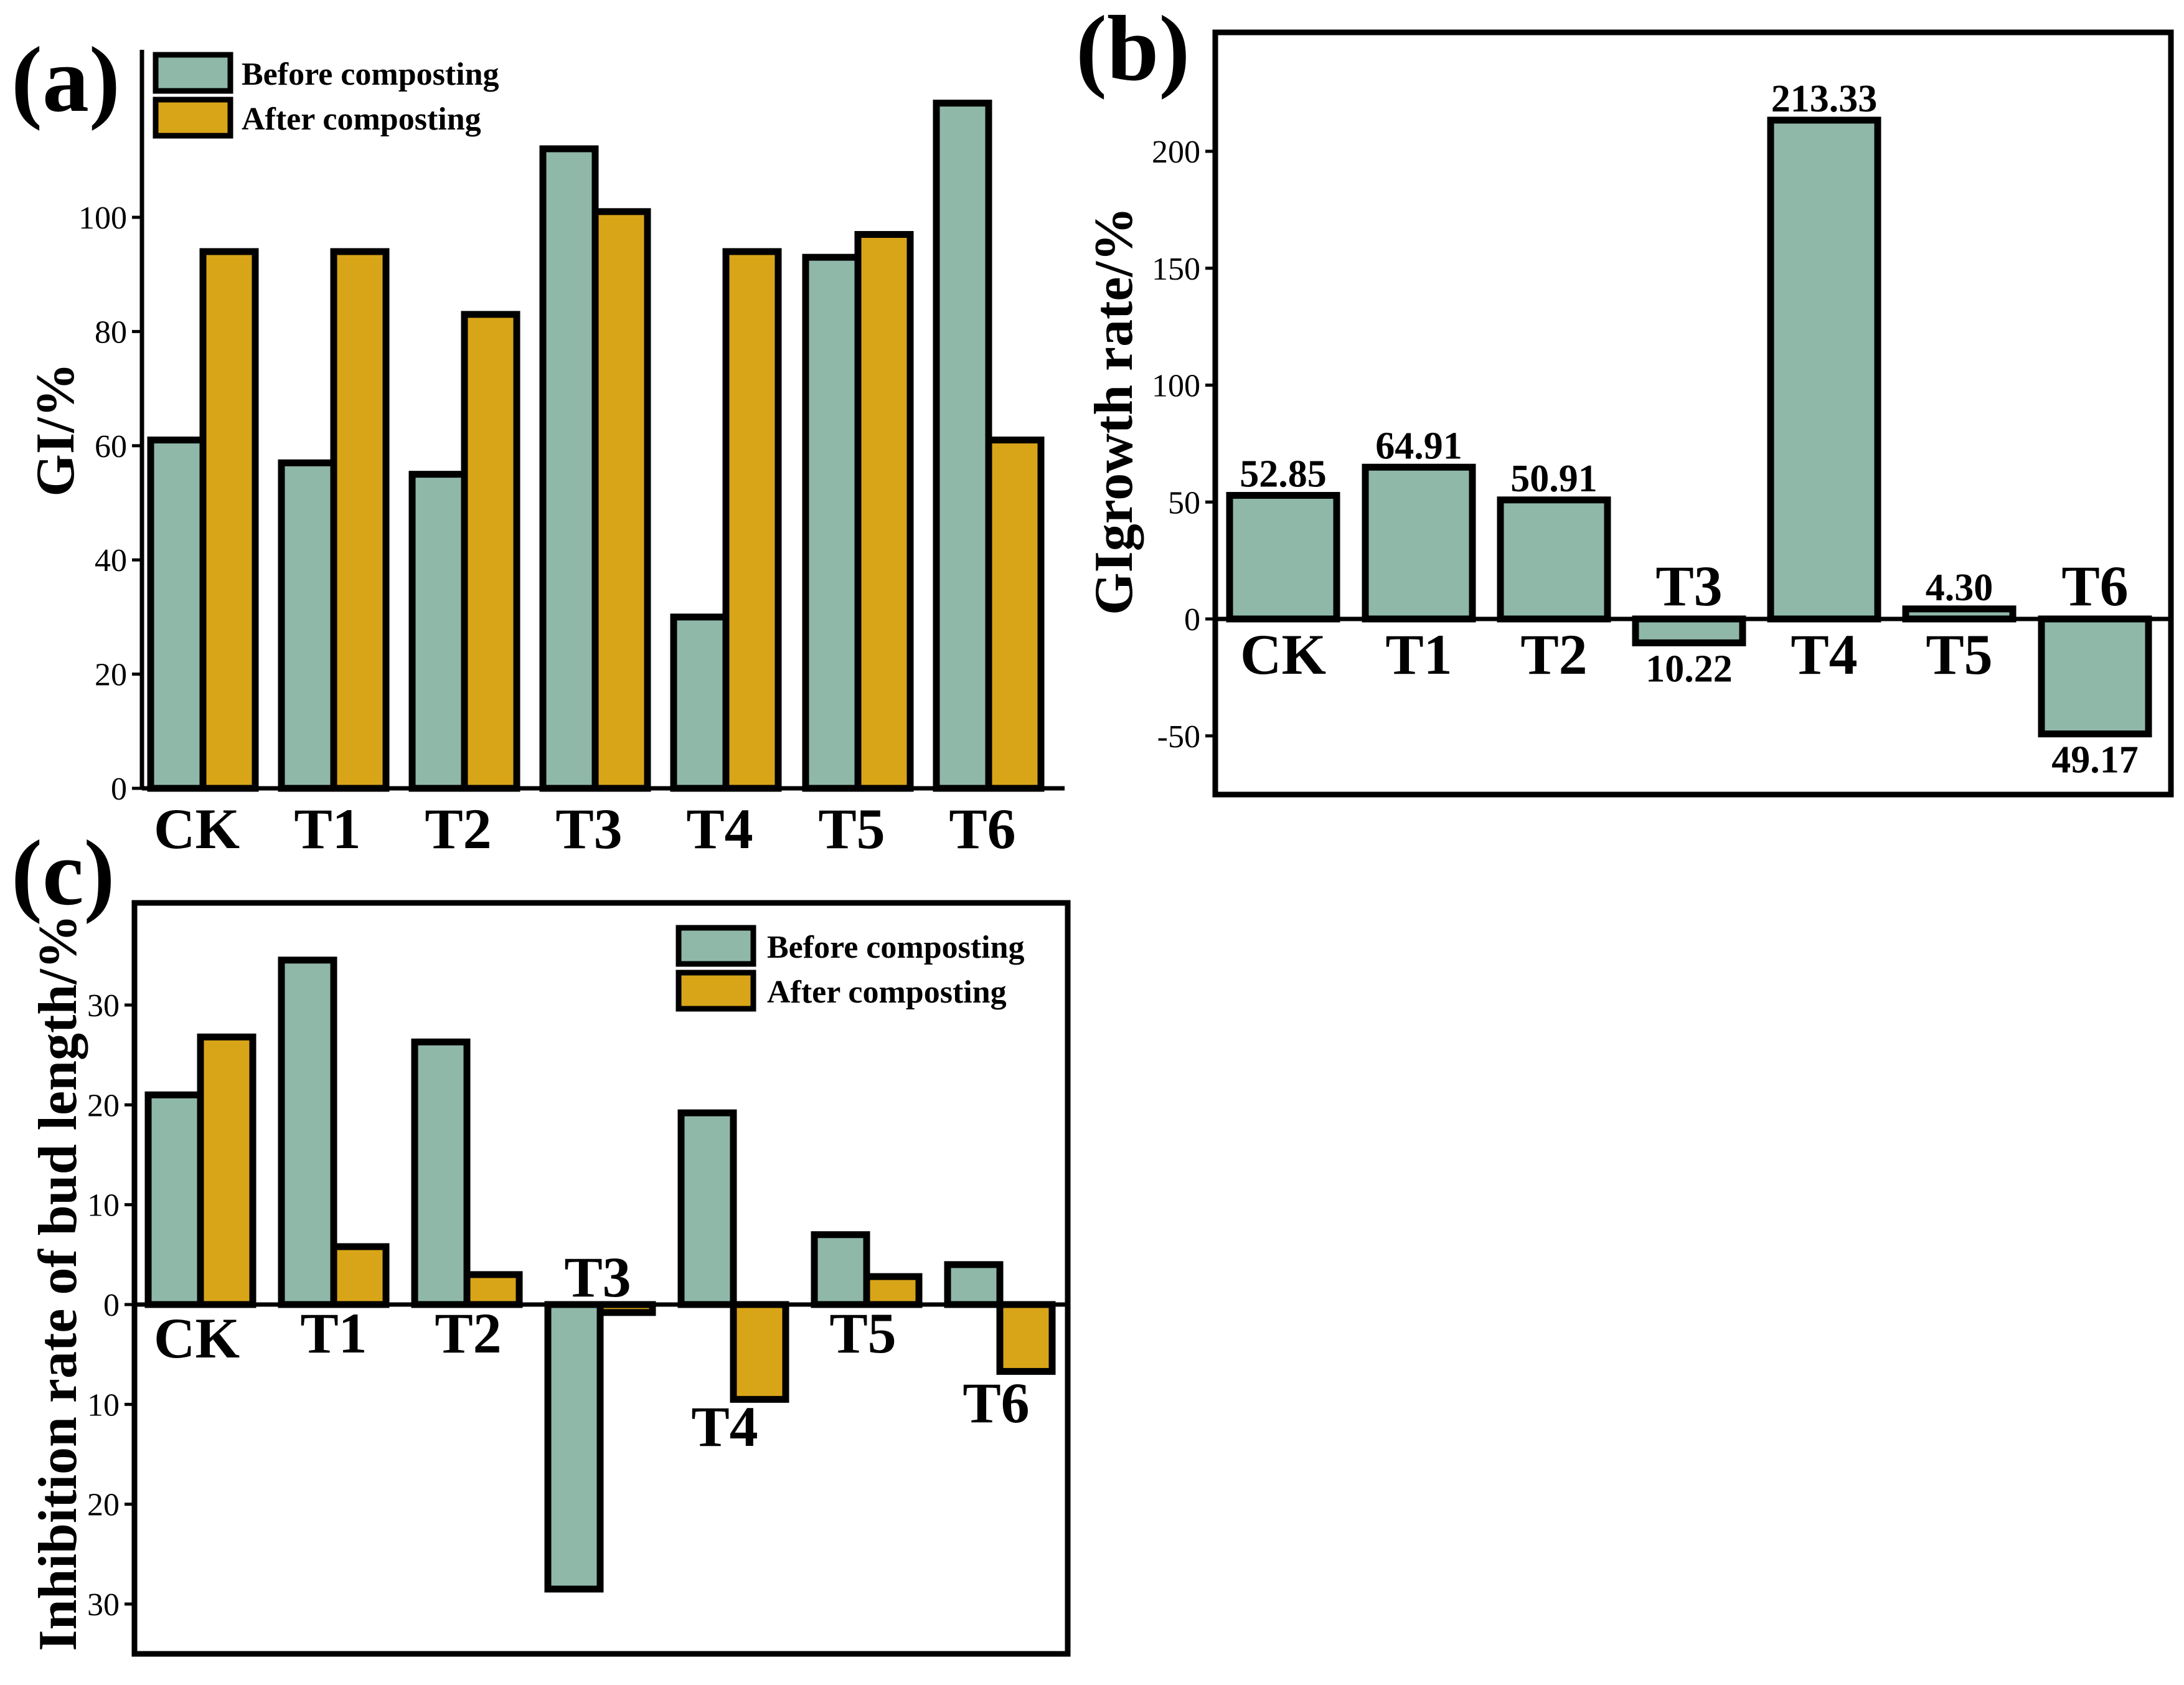 The height and width of the screenshot is (1685, 2184). Describe the element at coordinates (193, 73) in the screenshot. I see `panel-a-legend-swatch-before` at that location.